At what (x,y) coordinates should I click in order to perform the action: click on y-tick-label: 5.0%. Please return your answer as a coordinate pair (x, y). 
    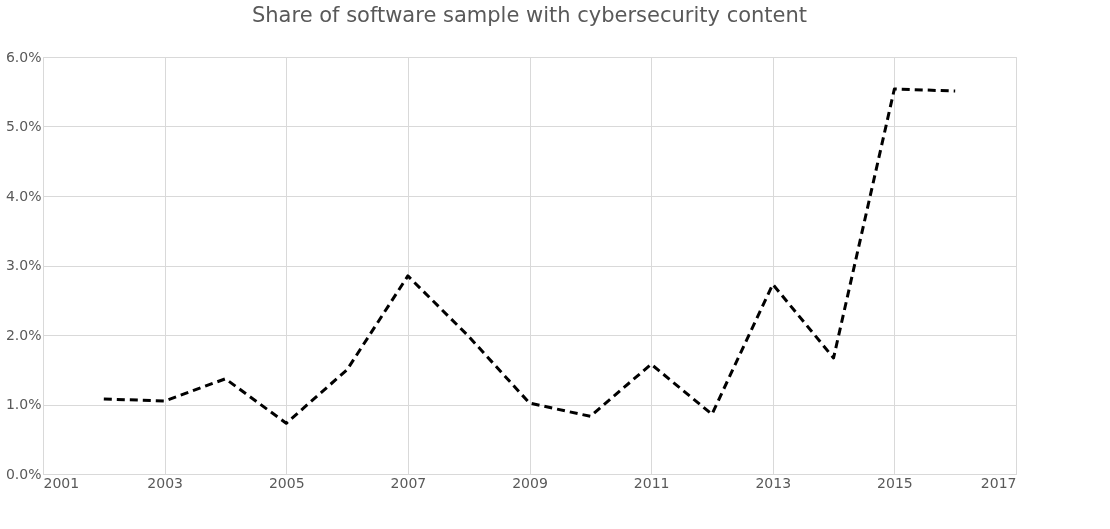
    Looking at the image, I should click on (23, 126).